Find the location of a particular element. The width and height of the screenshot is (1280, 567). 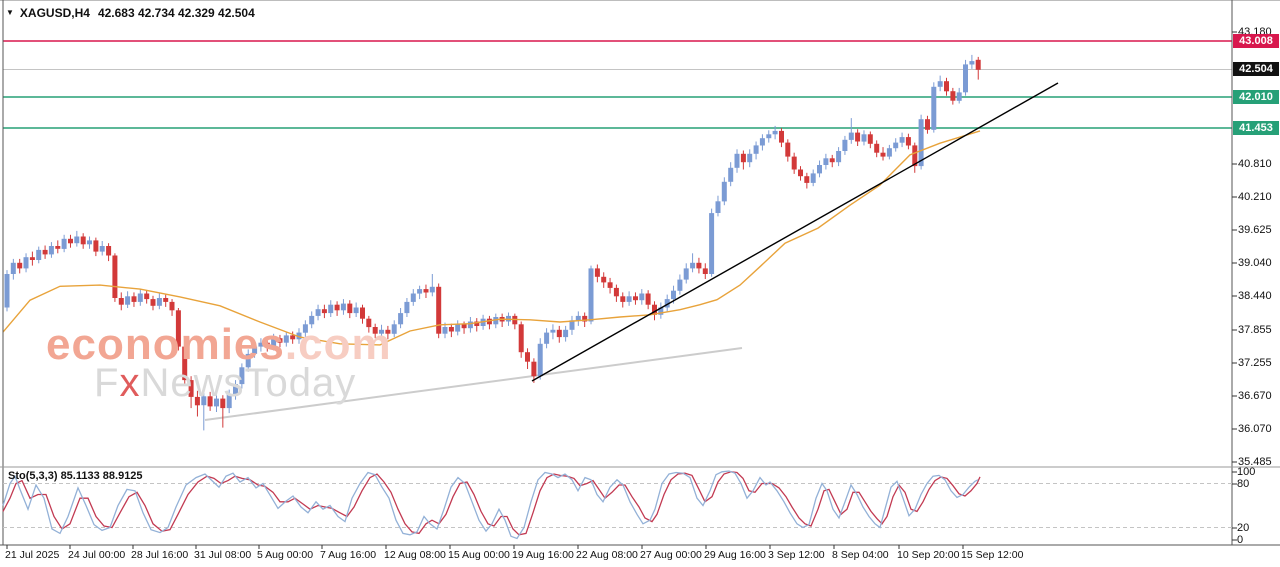

price-axis-label: 36.070 is located at coordinates (1255, 429).